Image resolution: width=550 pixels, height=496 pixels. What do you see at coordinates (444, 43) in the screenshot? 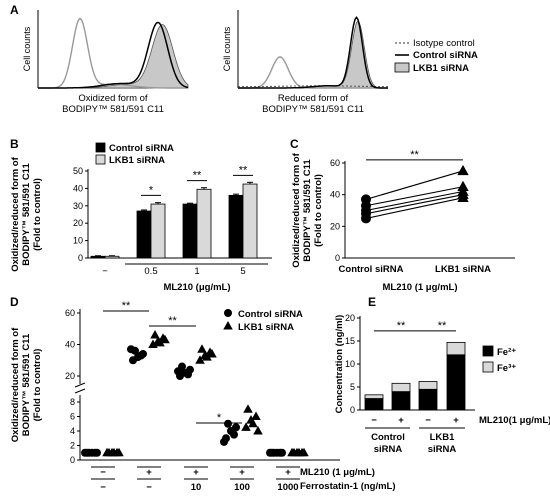
I see `panel-a-legend-isotype: Isotype control` at bounding box center [444, 43].